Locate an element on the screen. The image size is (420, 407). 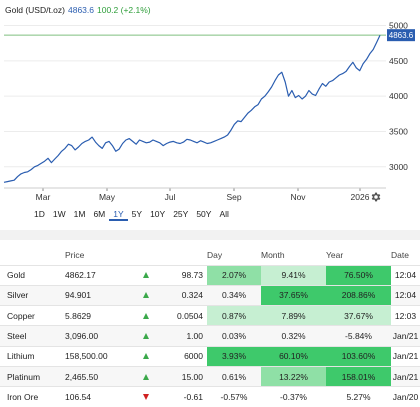
commodity-name: Steel is located at coordinates (31, 336).